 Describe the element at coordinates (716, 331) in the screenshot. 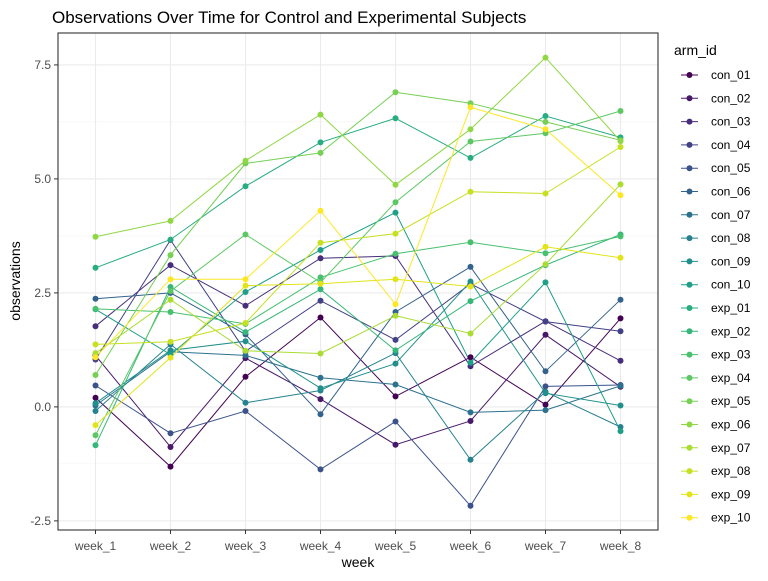

I see `legend-item-exp_02: exp_02` at that location.